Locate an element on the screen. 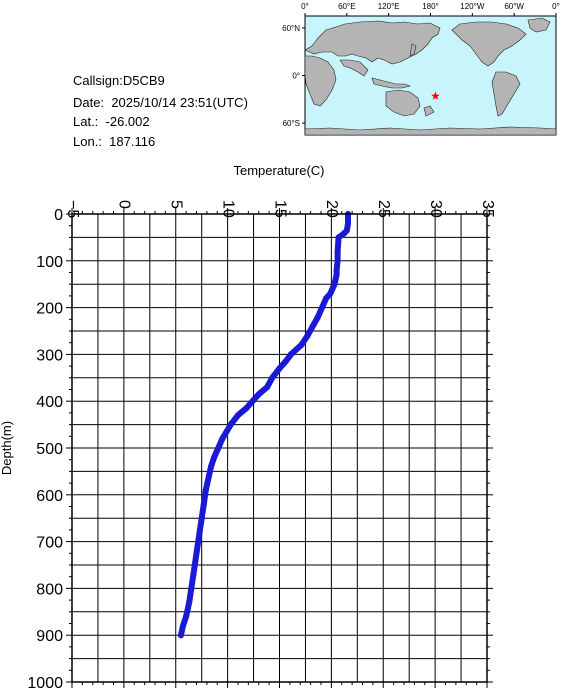 Image resolution: width=564 pixels, height=690 pixels. australia-landmass is located at coordinates (403, 103).